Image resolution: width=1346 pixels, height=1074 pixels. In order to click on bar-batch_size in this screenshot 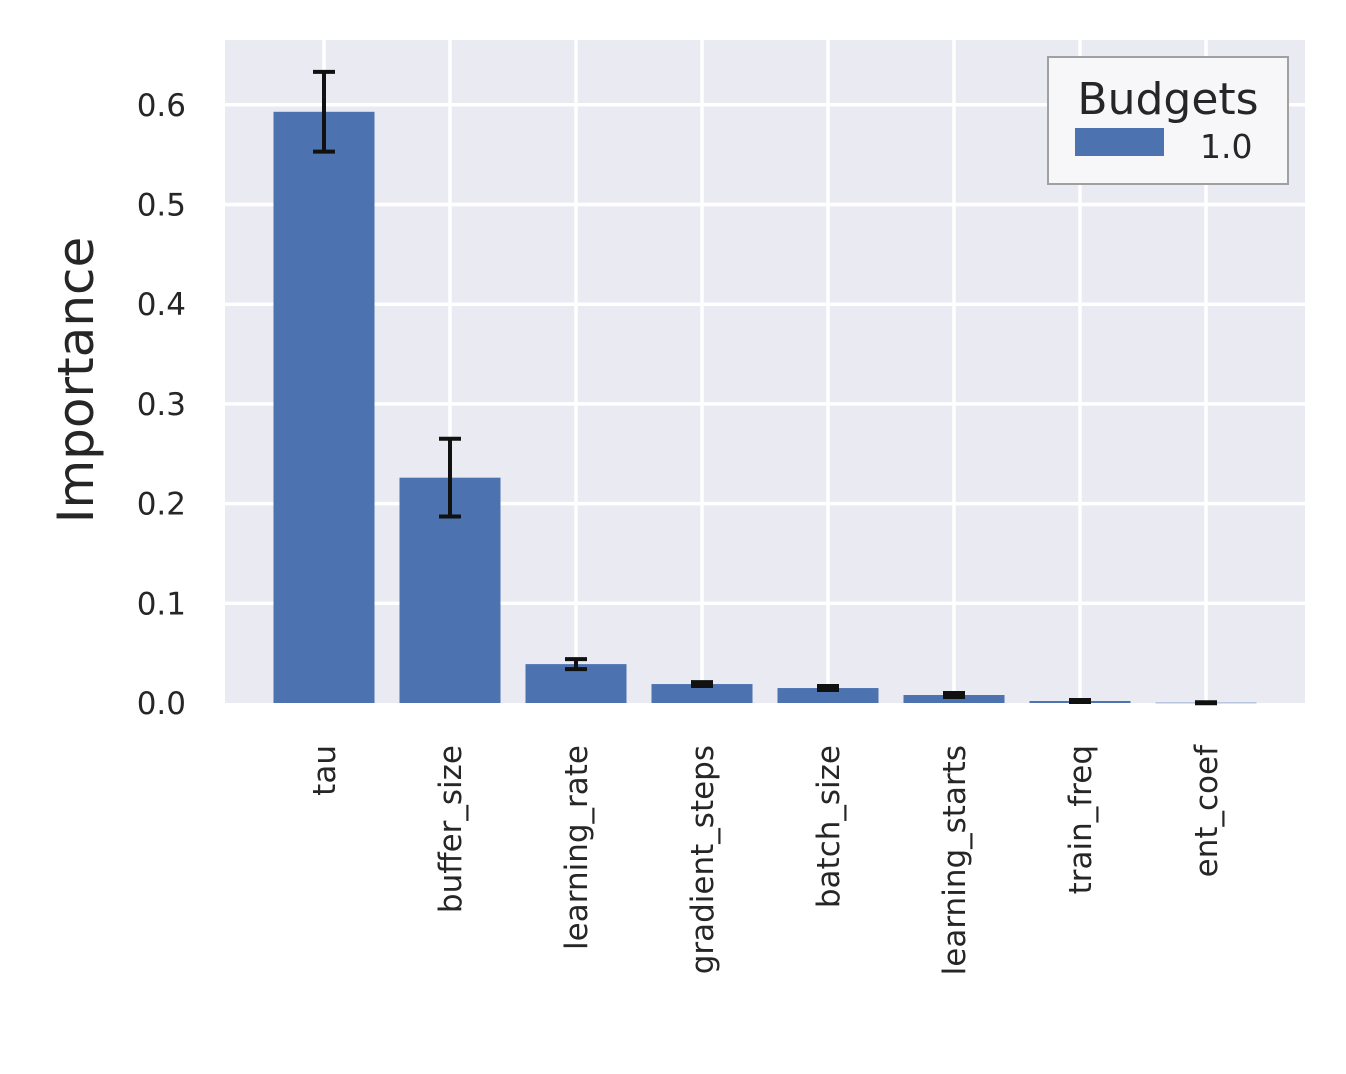, I will do `click(828, 695)`.